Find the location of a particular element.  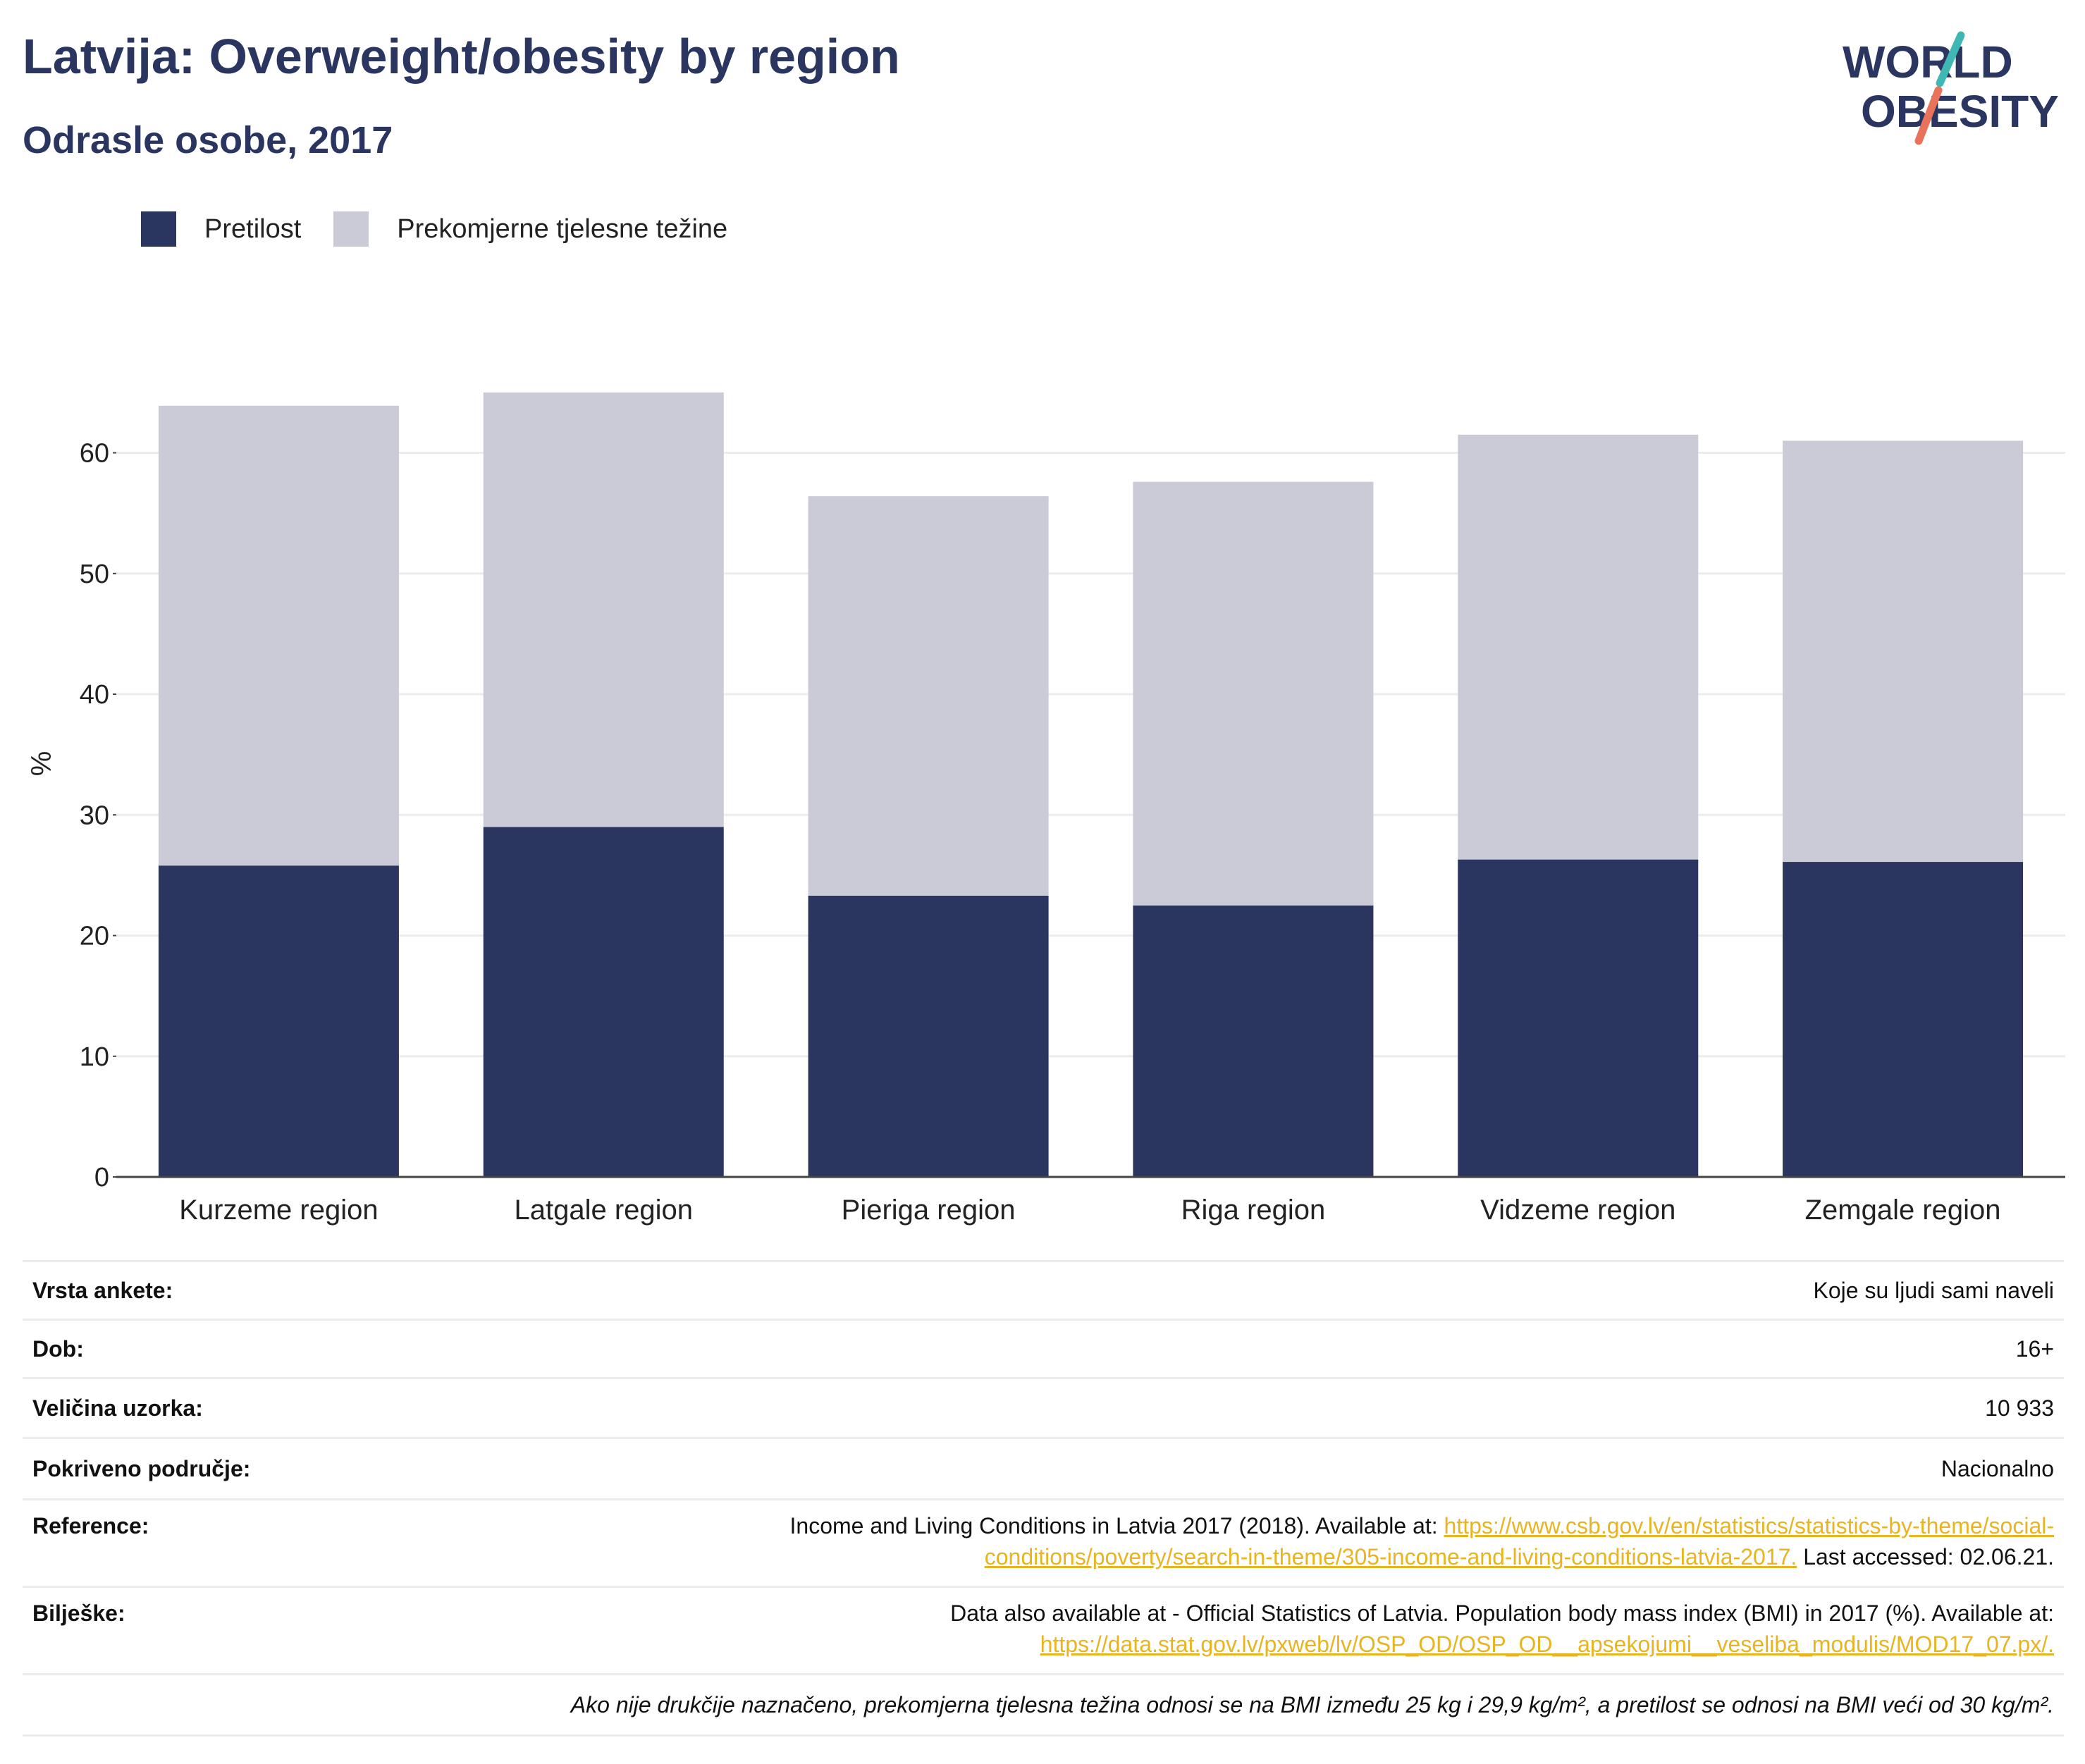

x-tick-label: Vidzeme region is located at coordinates (1577, 1210).